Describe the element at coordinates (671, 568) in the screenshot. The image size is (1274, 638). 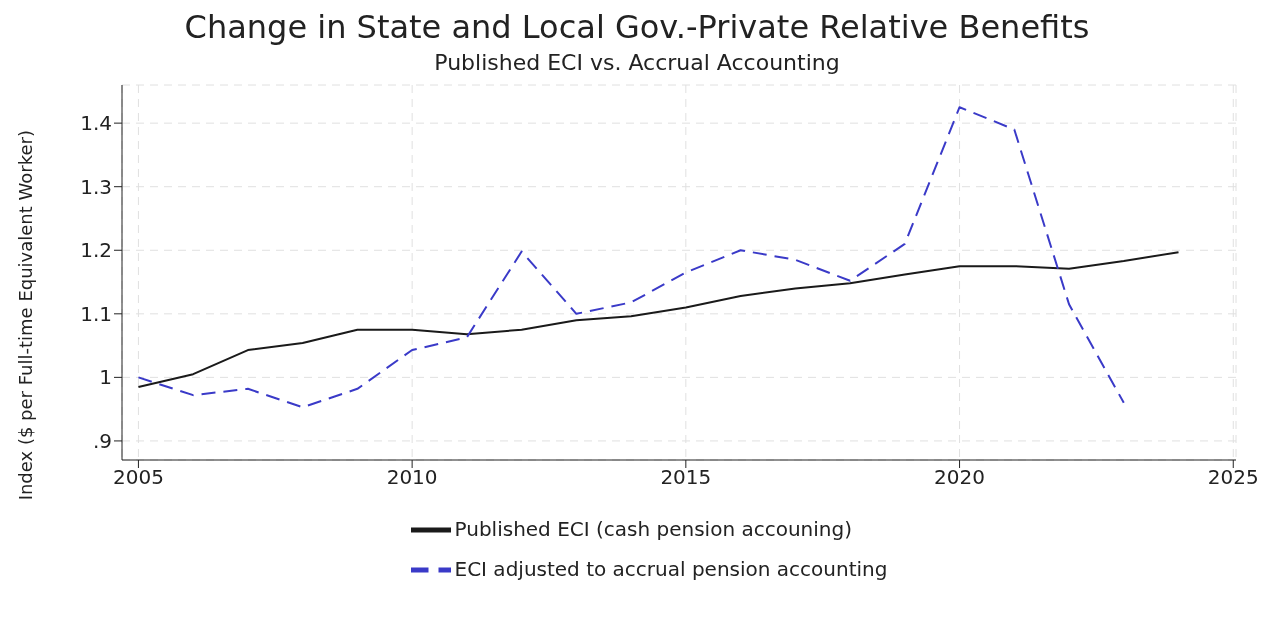
I see `legend-label: ECI adjusted to accrual pension accounting` at that location.